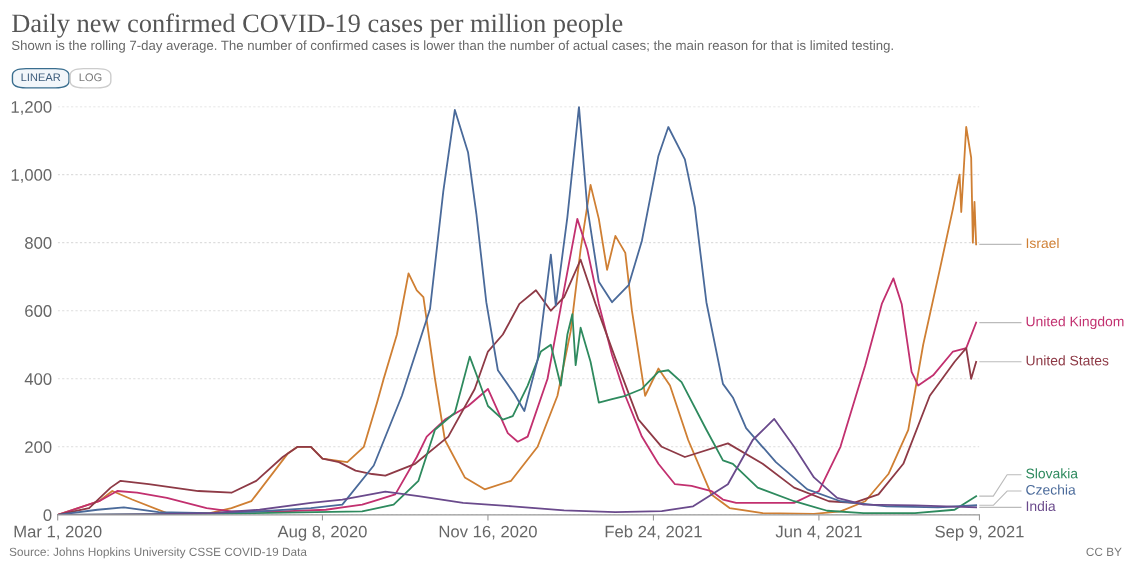  What do you see at coordinates (1041, 506) in the screenshot?
I see `text: India` at bounding box center [1041, 506].